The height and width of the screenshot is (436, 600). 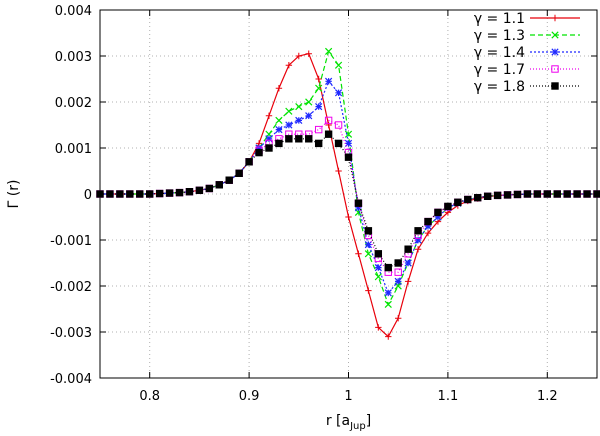 What do you see at coordinates (249, 396) in the screenshot?
I see `x-tick-label: 0.9` at bounding box center [249, 396].